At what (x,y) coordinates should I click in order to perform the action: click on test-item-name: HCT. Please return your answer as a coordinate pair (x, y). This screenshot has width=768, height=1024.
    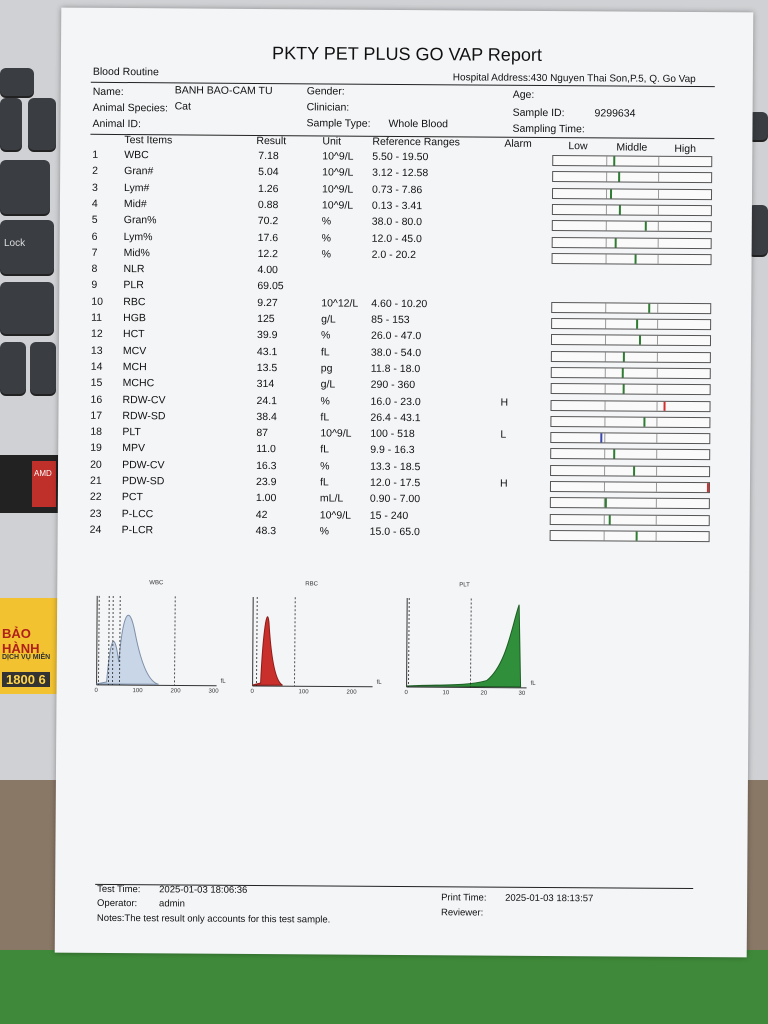
    Looking at the image, I should click on (133, 334).